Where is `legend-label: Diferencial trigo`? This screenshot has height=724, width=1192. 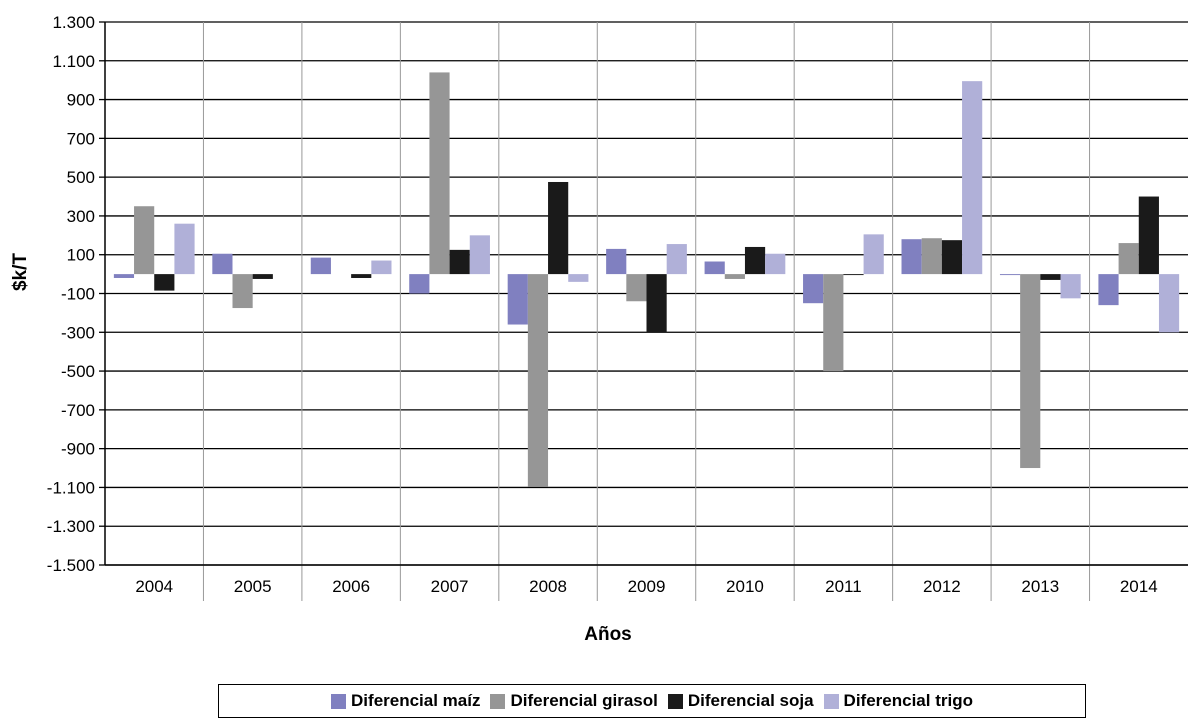 legend-label: Diferencial trigo is located at coordinates (908, 700).